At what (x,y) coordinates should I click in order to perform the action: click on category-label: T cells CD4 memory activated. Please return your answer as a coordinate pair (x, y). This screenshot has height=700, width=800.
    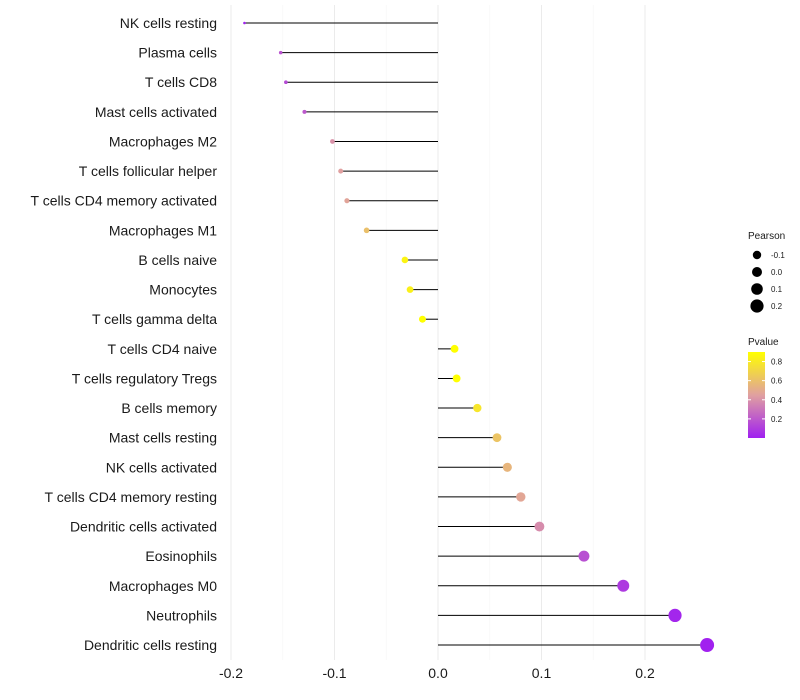
    Looking at the image, I should click on (124, 201).